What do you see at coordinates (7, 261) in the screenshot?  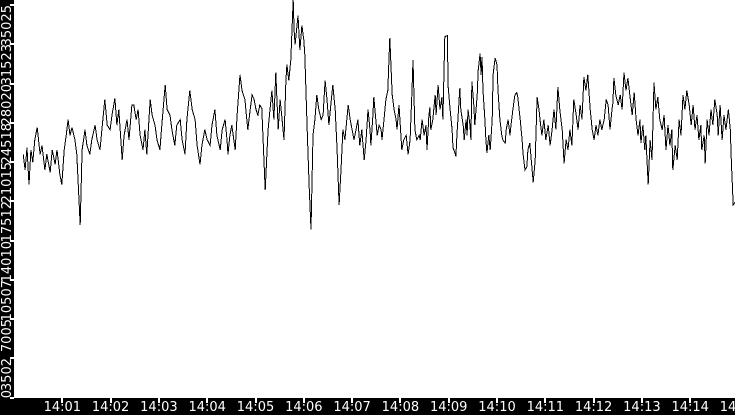 I see `y-tick-label: 14010` at bounding box center [7, 261].